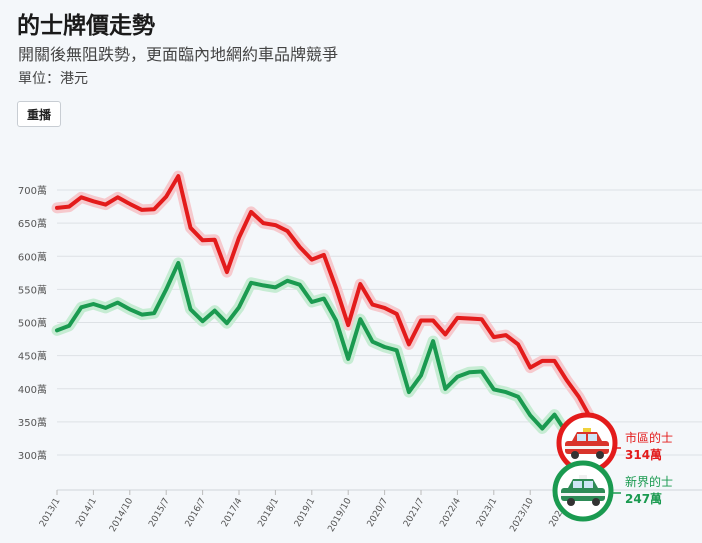 The image size is (702, 543). I want to click on x-tick-label: 2019/1, so click(305, 513).